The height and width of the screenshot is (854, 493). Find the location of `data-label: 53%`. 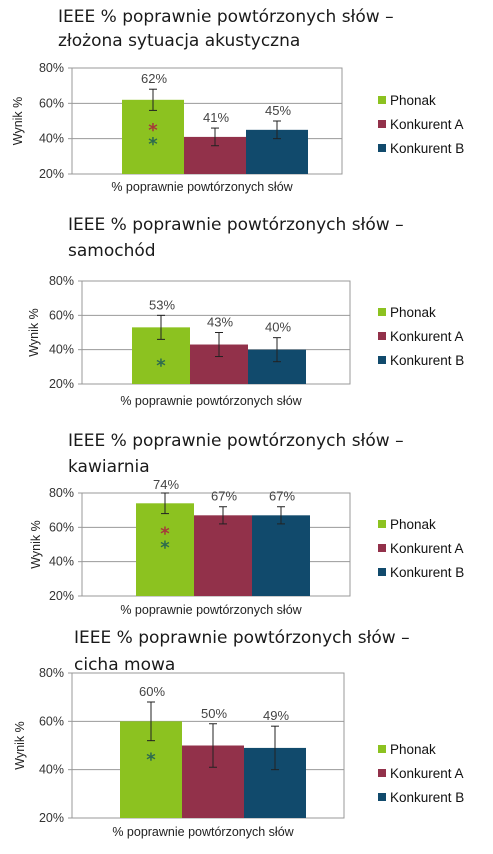

data-label: 53% is located at coordinates (162, 304).